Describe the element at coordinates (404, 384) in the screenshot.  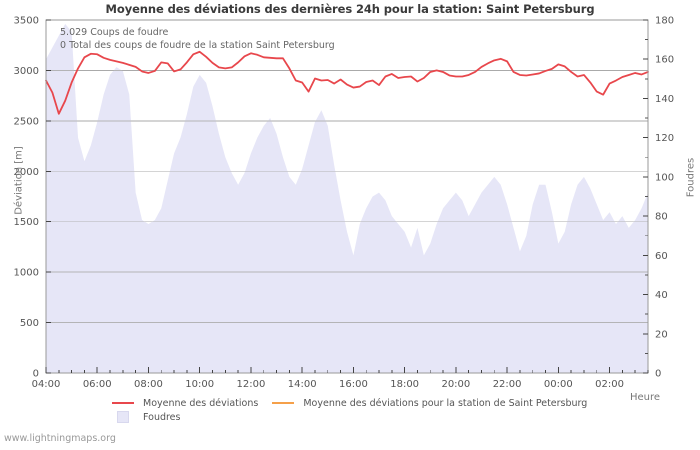
I see `x-axis-tick-label: 18:00` at that location.